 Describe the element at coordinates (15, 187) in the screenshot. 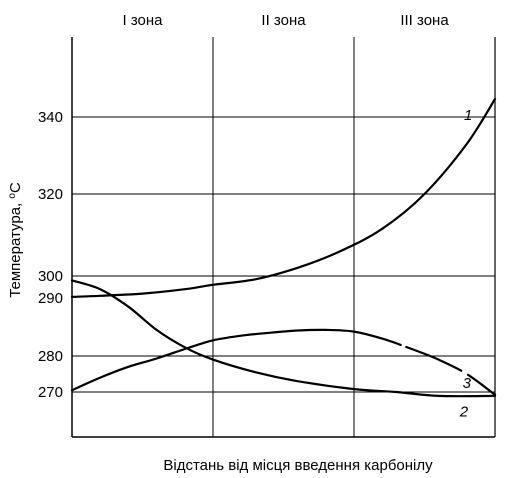

I see `y-axis-title-unit: С` at that location.